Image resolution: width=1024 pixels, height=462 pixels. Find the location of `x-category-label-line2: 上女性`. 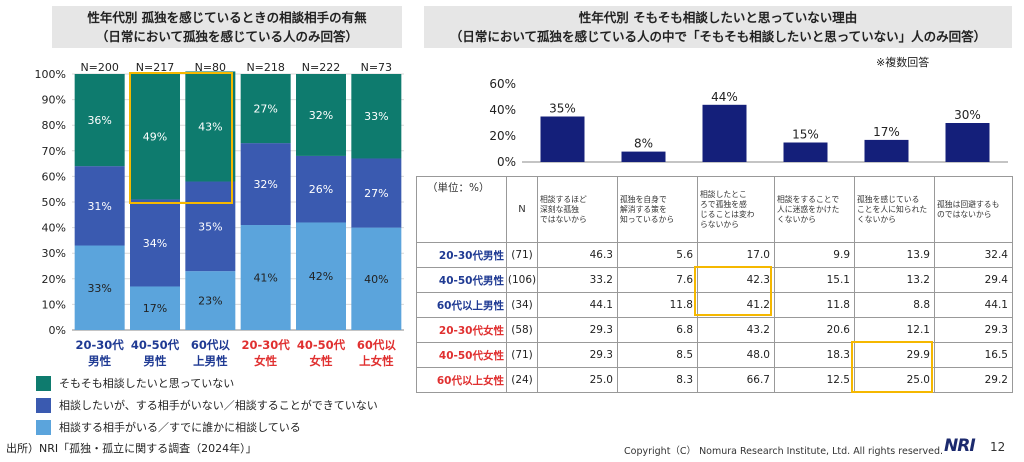

x-category-label-line2: 上女性 is located at coordinates (376, 361).